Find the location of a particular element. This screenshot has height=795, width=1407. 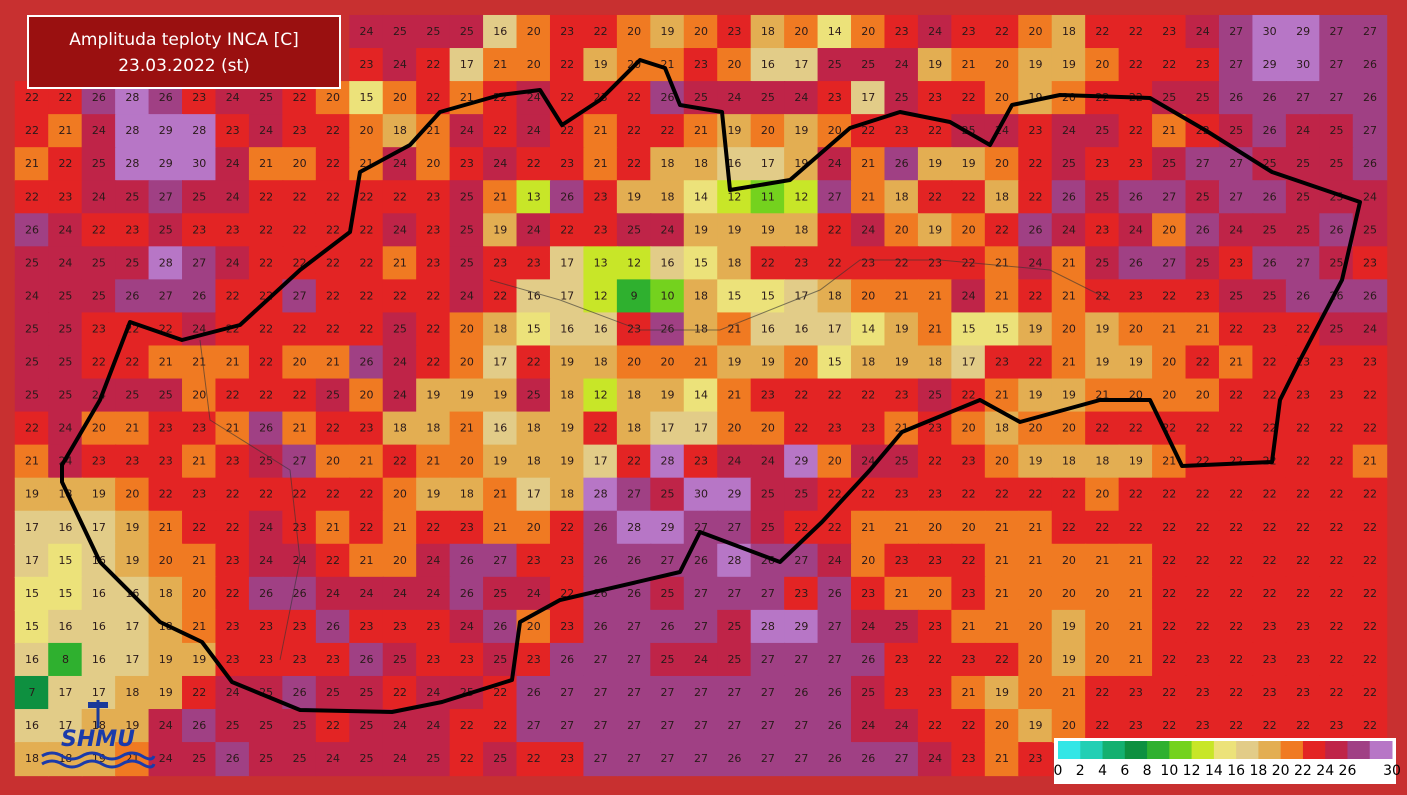

value-label: 30 is located at coordinates (701, 494).